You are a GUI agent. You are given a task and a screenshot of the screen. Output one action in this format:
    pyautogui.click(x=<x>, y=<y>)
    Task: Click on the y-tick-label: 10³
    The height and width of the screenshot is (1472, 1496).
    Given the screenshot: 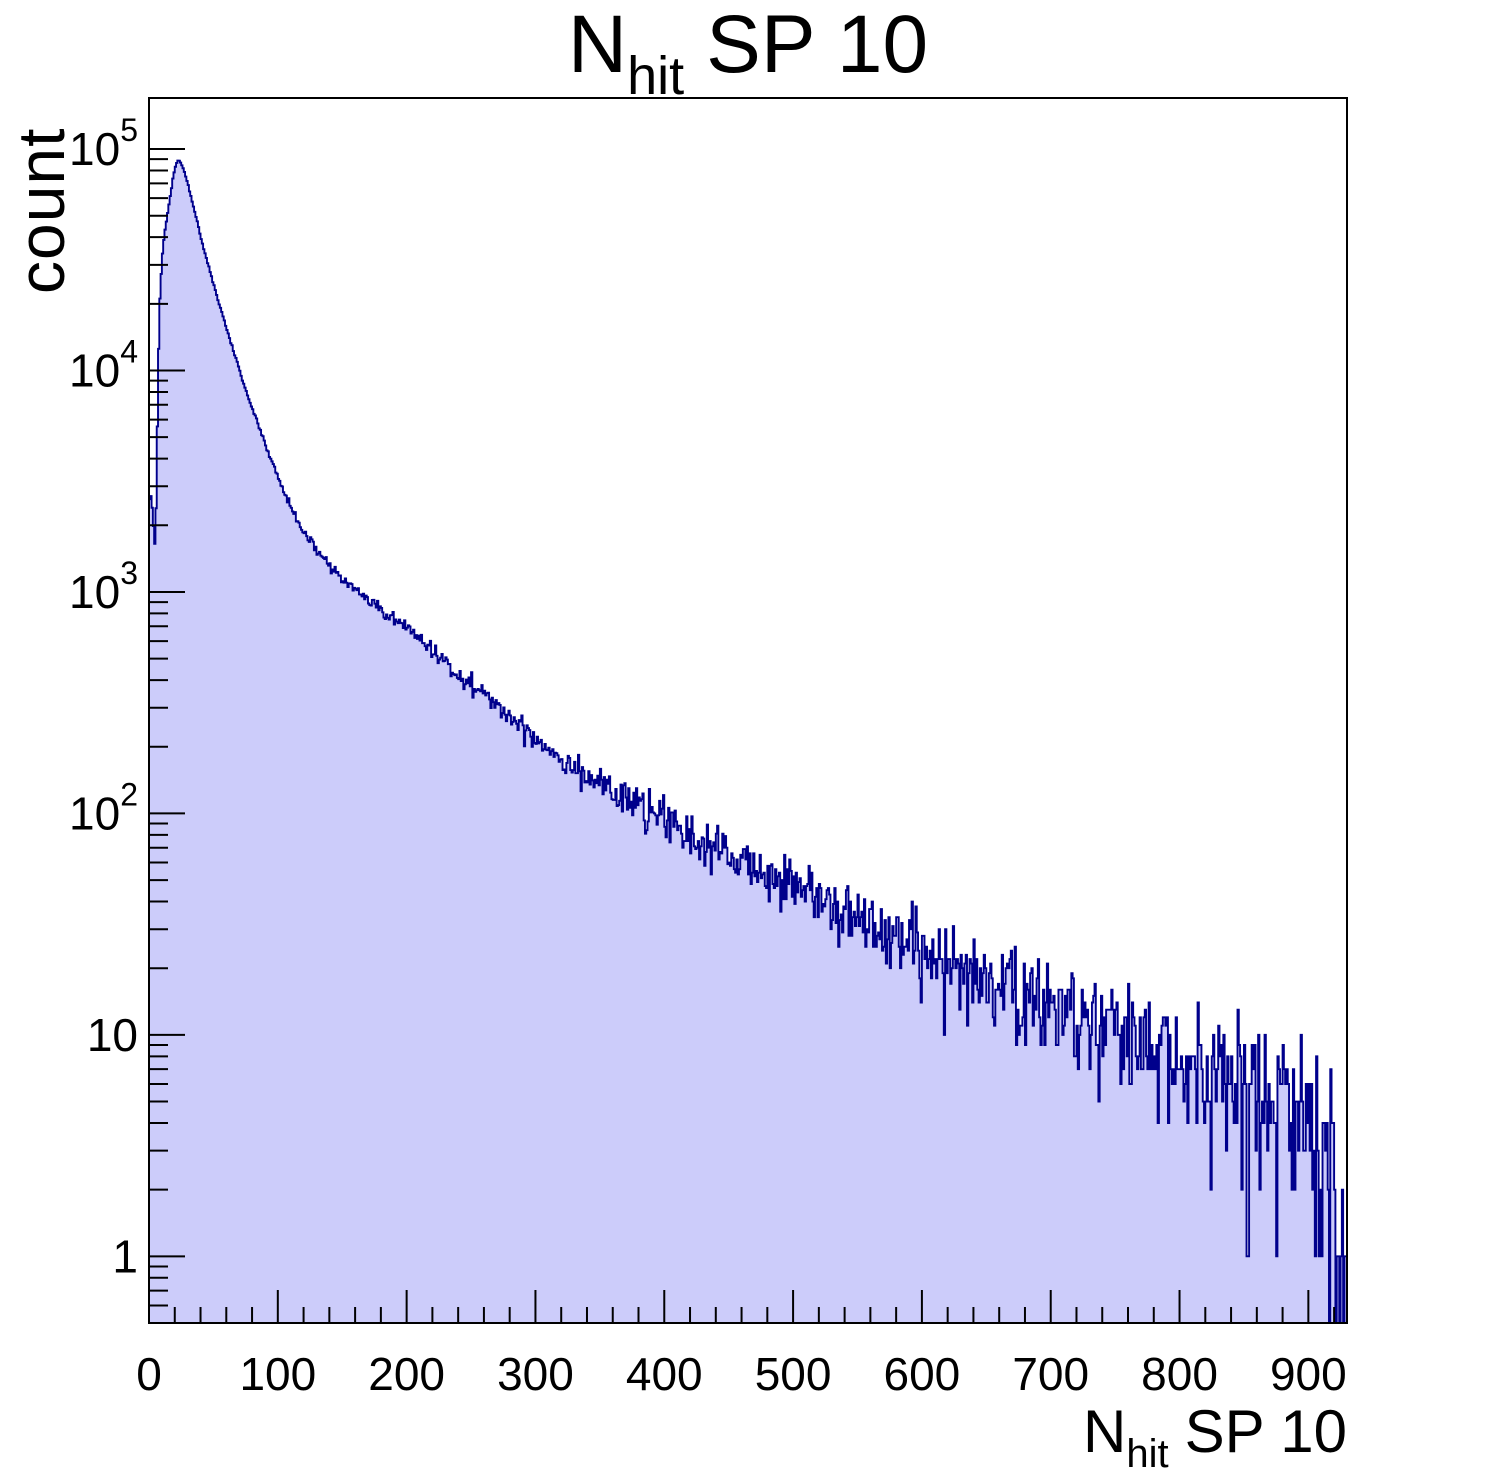 What is the action you would take?
    pyautogui.click(x=103, y=586)
    